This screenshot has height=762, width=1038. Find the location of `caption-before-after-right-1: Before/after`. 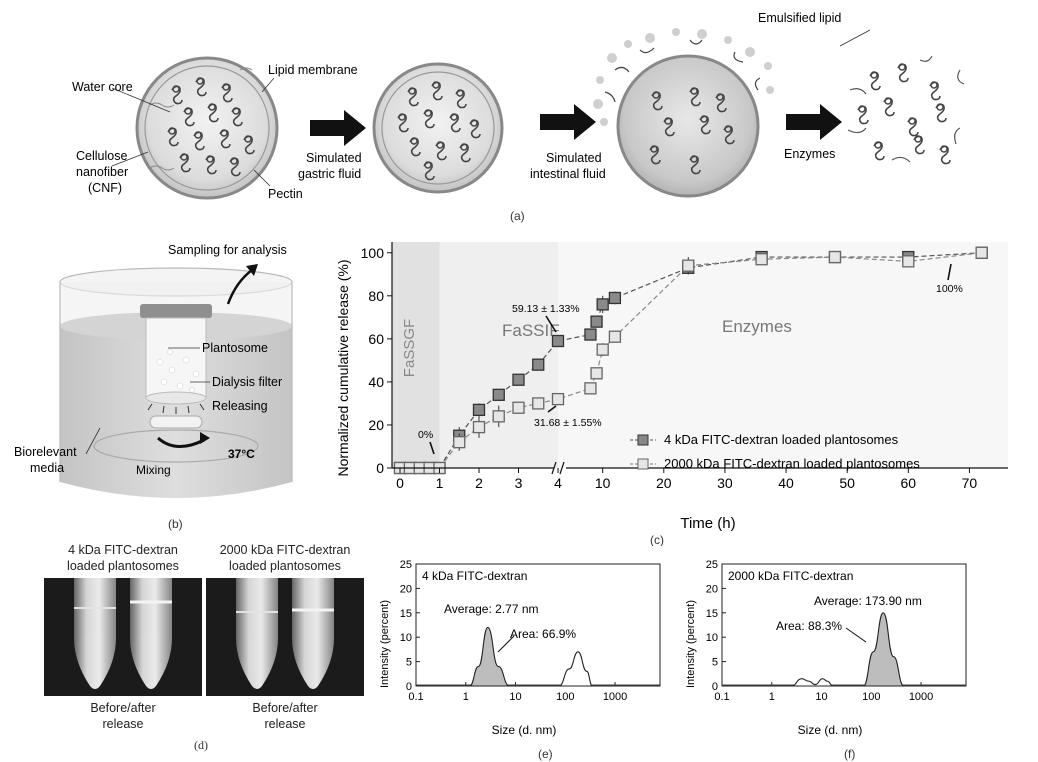

caption-before-after-right-1: Before/after is located at coordinates (285, 708).